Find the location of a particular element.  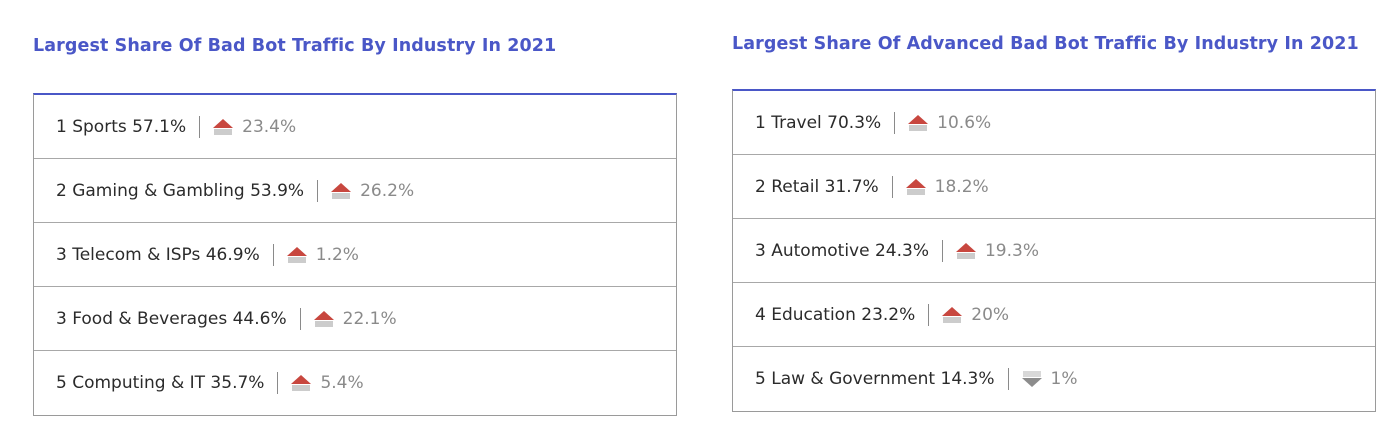

change-value: 20% is located at coordinates (990, 314).